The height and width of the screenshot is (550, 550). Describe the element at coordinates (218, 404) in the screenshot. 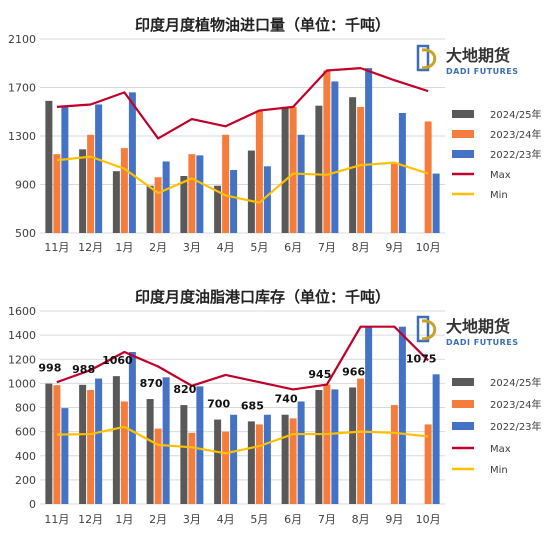

I see `data-label: 700` at that location.